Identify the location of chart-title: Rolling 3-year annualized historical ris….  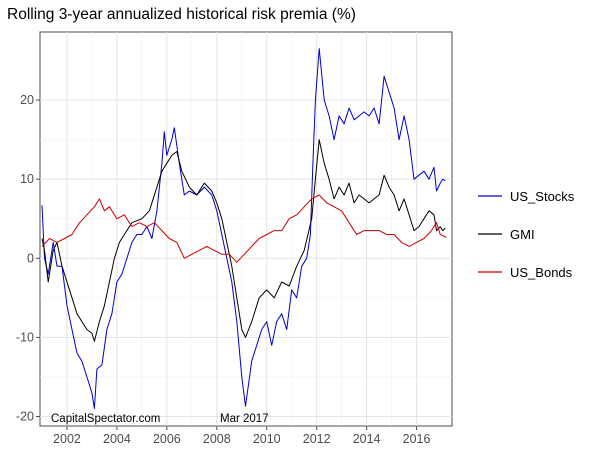
(181, 14).